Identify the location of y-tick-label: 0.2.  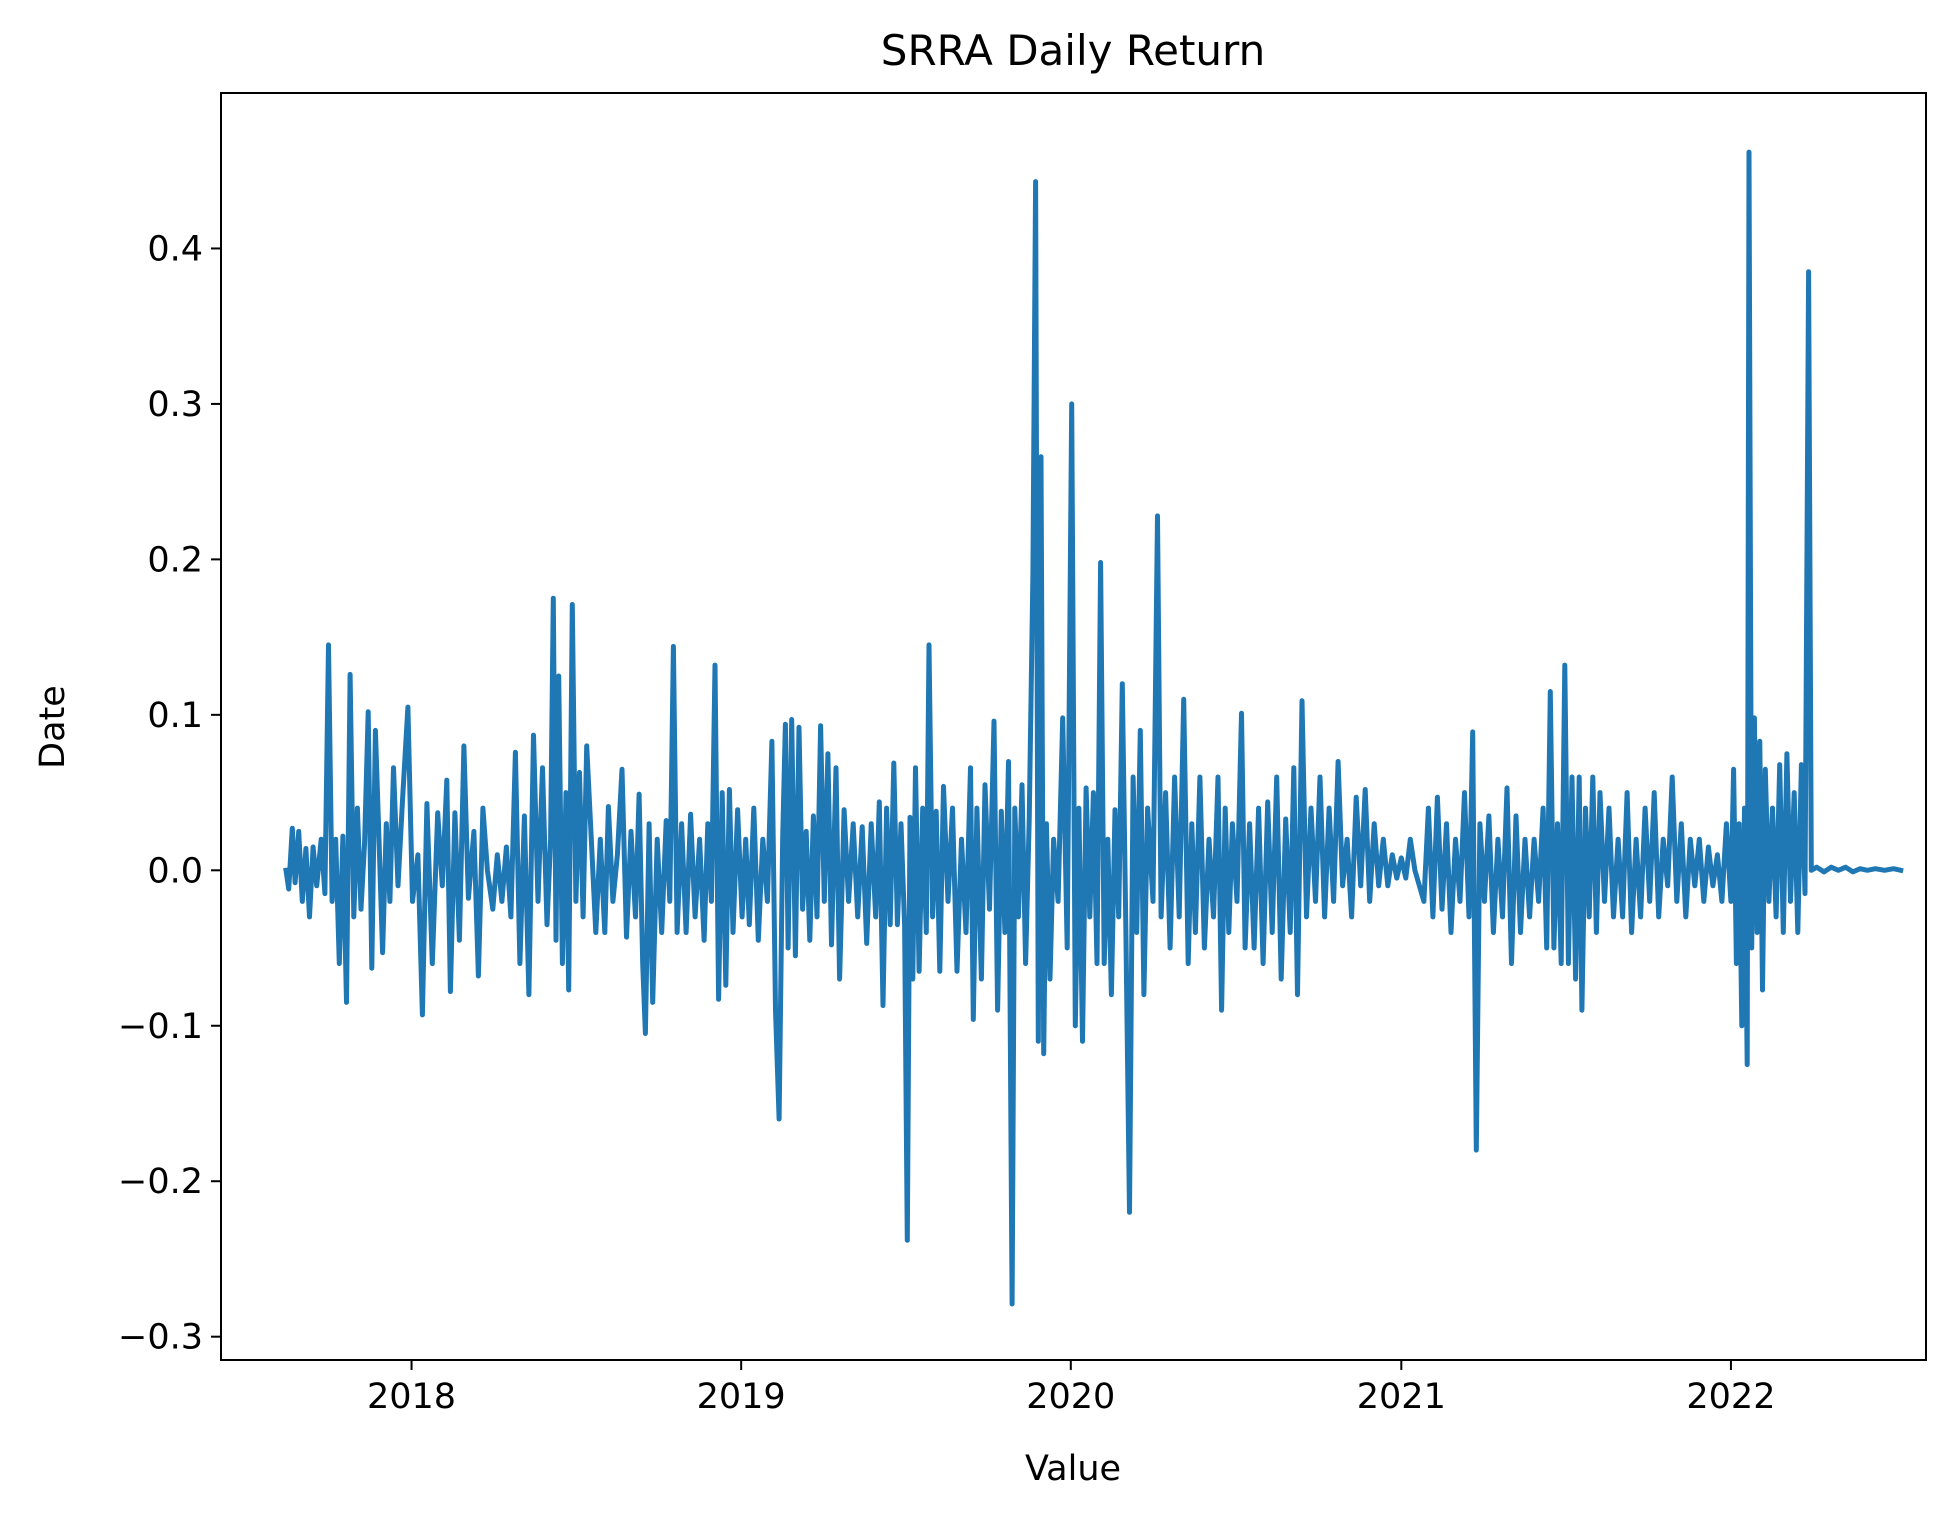
(175, 560).